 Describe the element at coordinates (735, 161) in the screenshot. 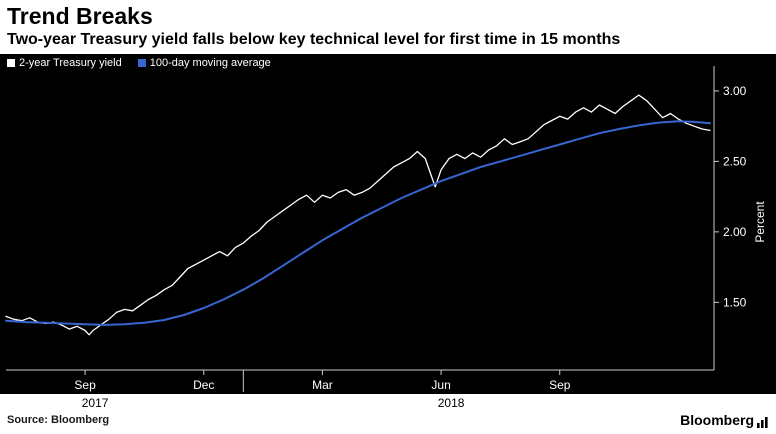

I see `y-tick-label: 2.50` at that location.